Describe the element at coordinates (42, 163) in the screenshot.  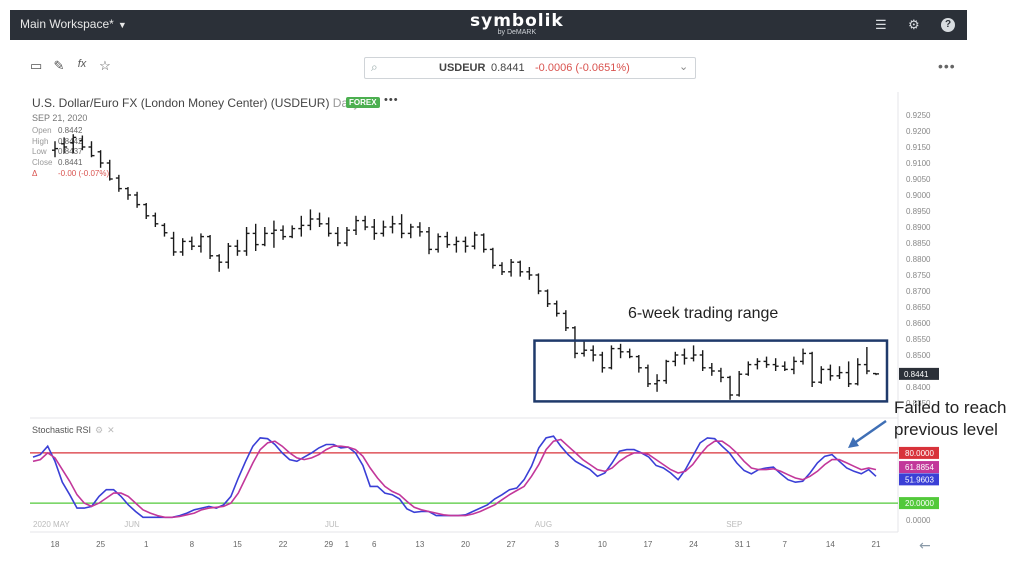
I see `close-label: Close` at that location.